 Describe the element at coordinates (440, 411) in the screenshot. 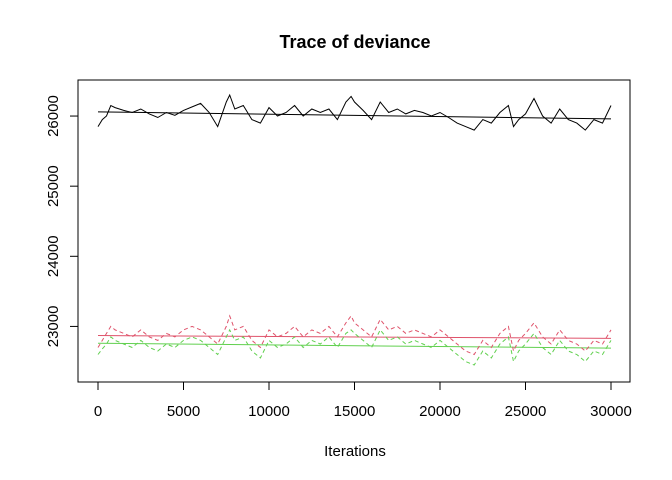

I see `x-tick-label: 20000` at that location.